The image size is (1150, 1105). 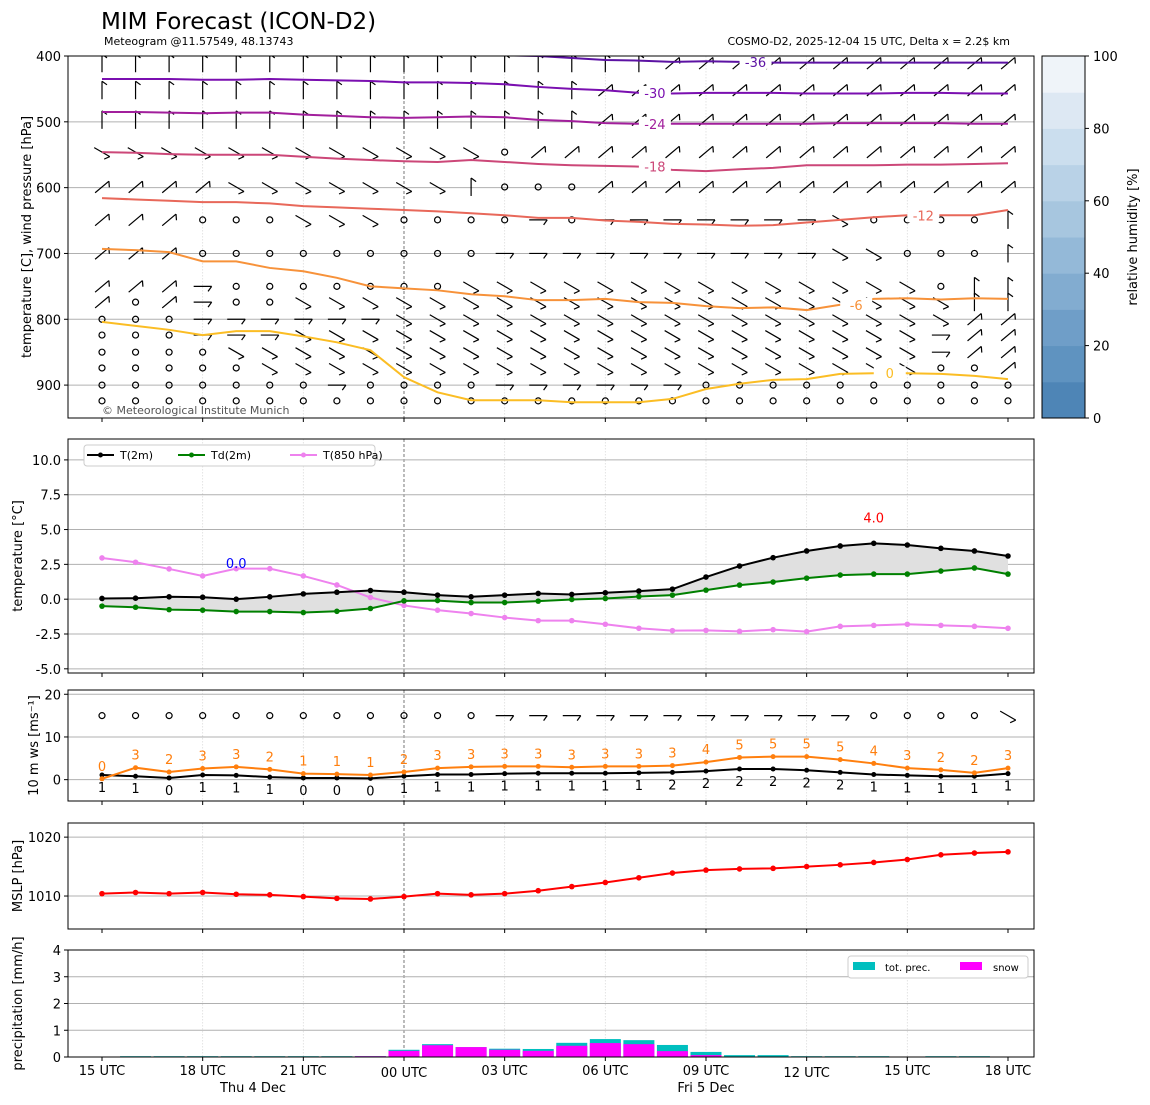 What do you see at coordinates (551, 876) in the screenshot?
I see `panel-frame` at bounding box center [551, 876].